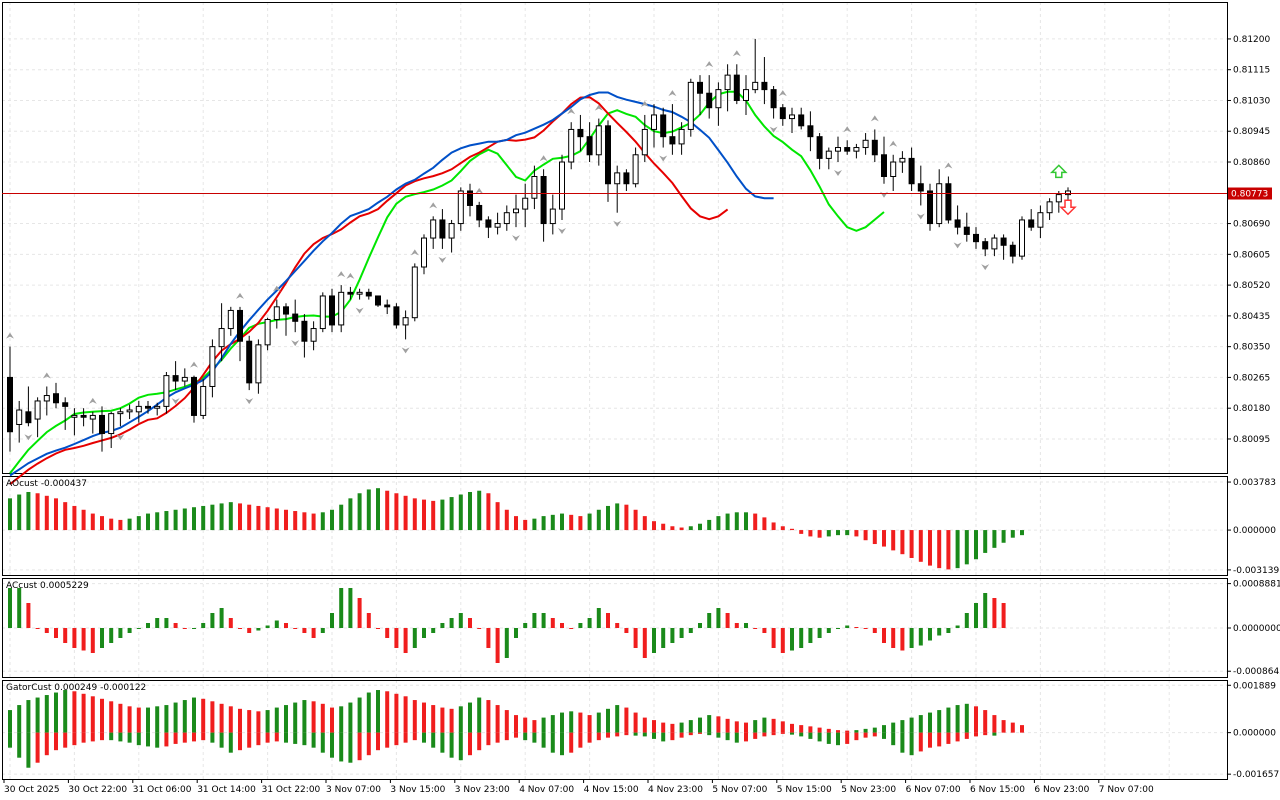  I want to click on sell-signal-arrow-icon, so click(1068, 207).